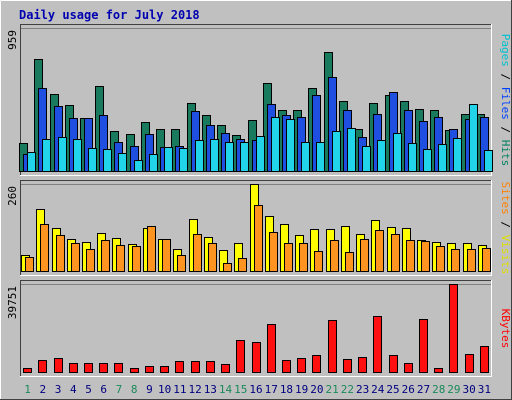 This screenshot has height=400, width=512. Describe the element at coordinates (505, 255) in the screenshot. I see `legend-item-visits: Visits` at that location.